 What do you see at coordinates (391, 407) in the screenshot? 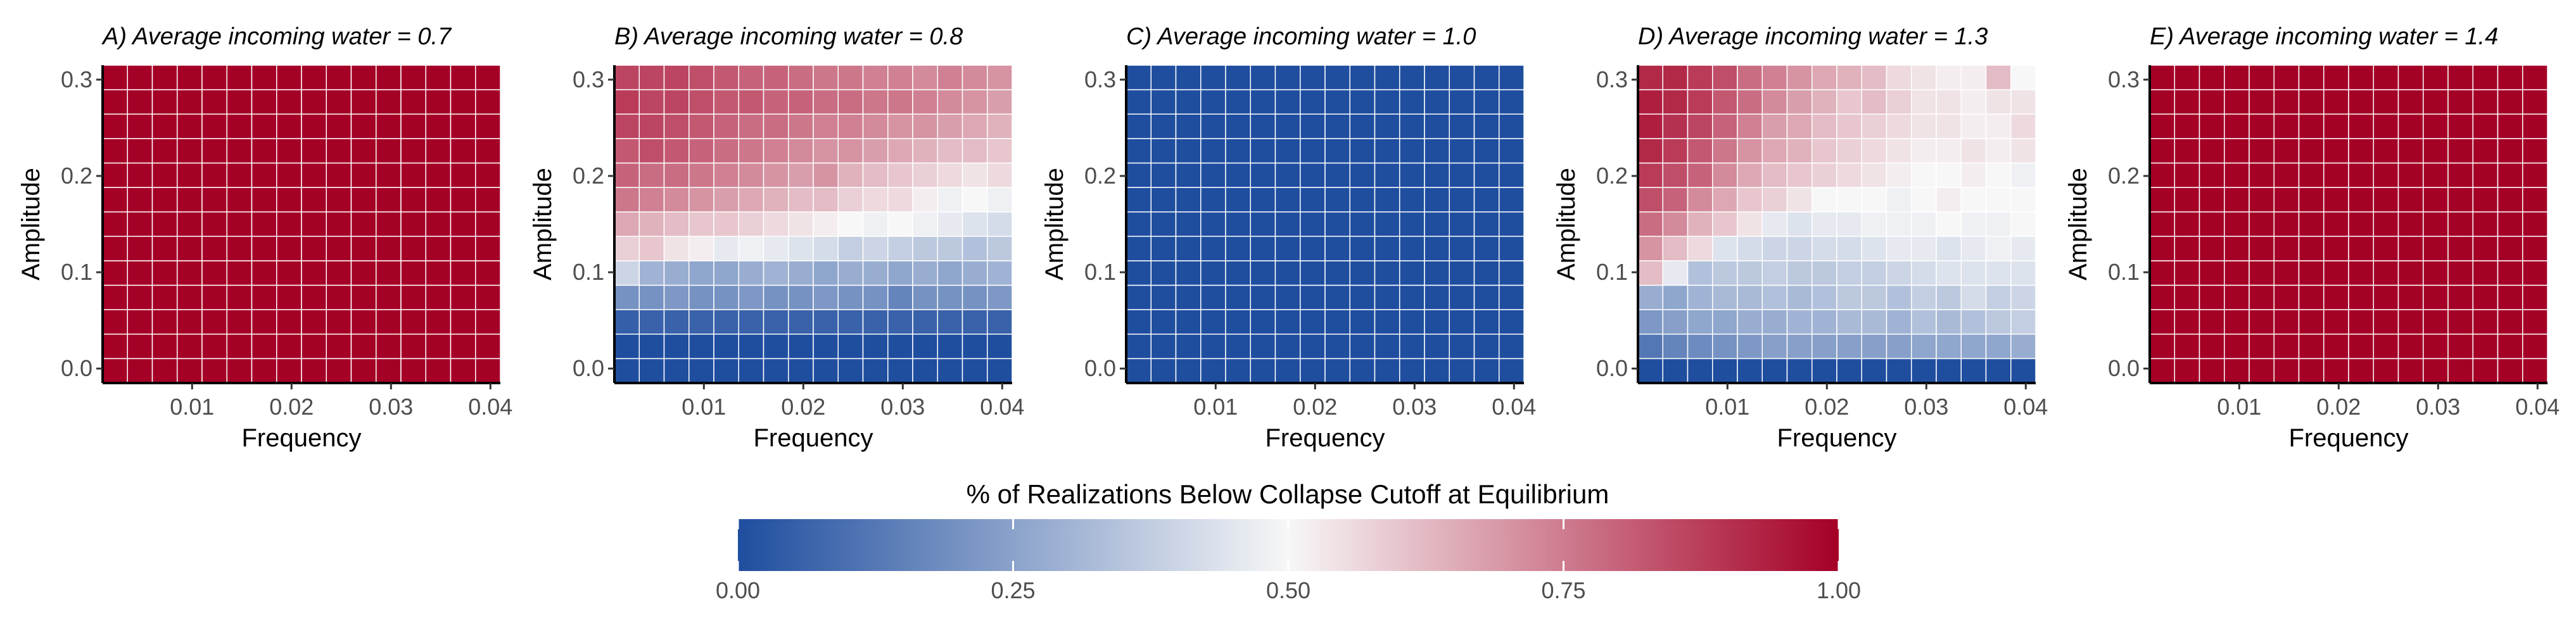
I see `x-tick-label: 0.03` at bounding box center [391, 407].